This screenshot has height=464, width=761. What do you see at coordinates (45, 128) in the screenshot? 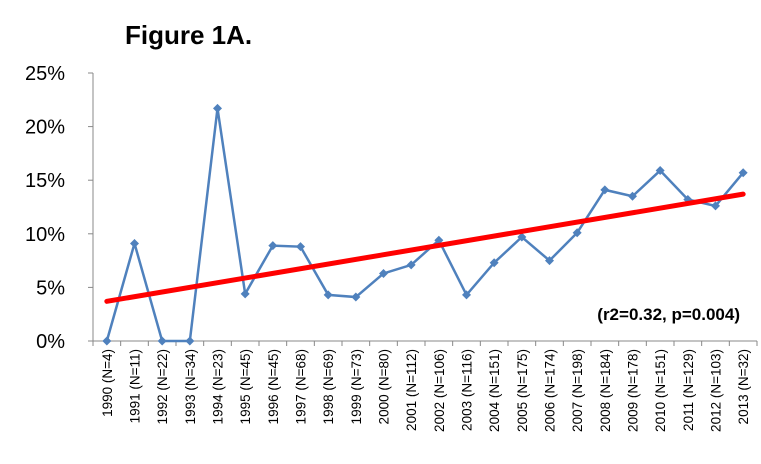
I see `y-tick-label: 20%` at bounding box center [45, 128].